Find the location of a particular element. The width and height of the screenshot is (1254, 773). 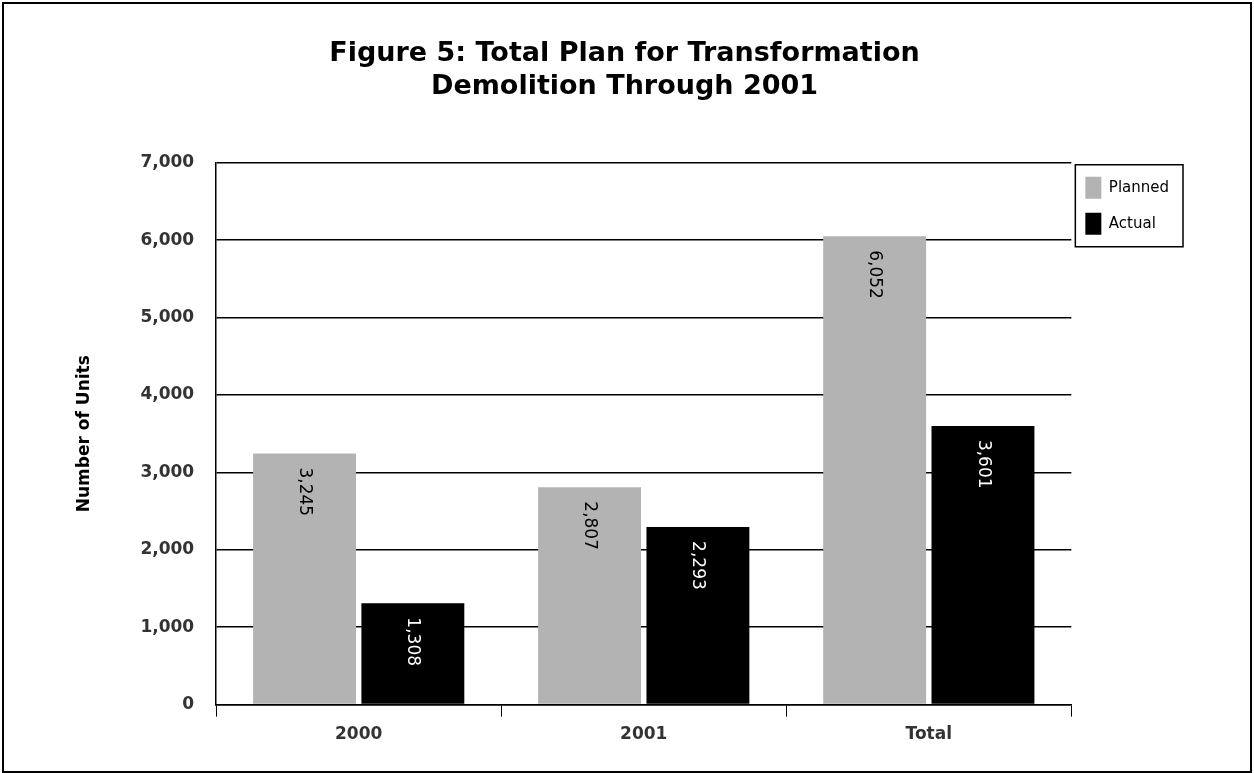

x-tick-label: 2001 is located at coordinates (644, 733).